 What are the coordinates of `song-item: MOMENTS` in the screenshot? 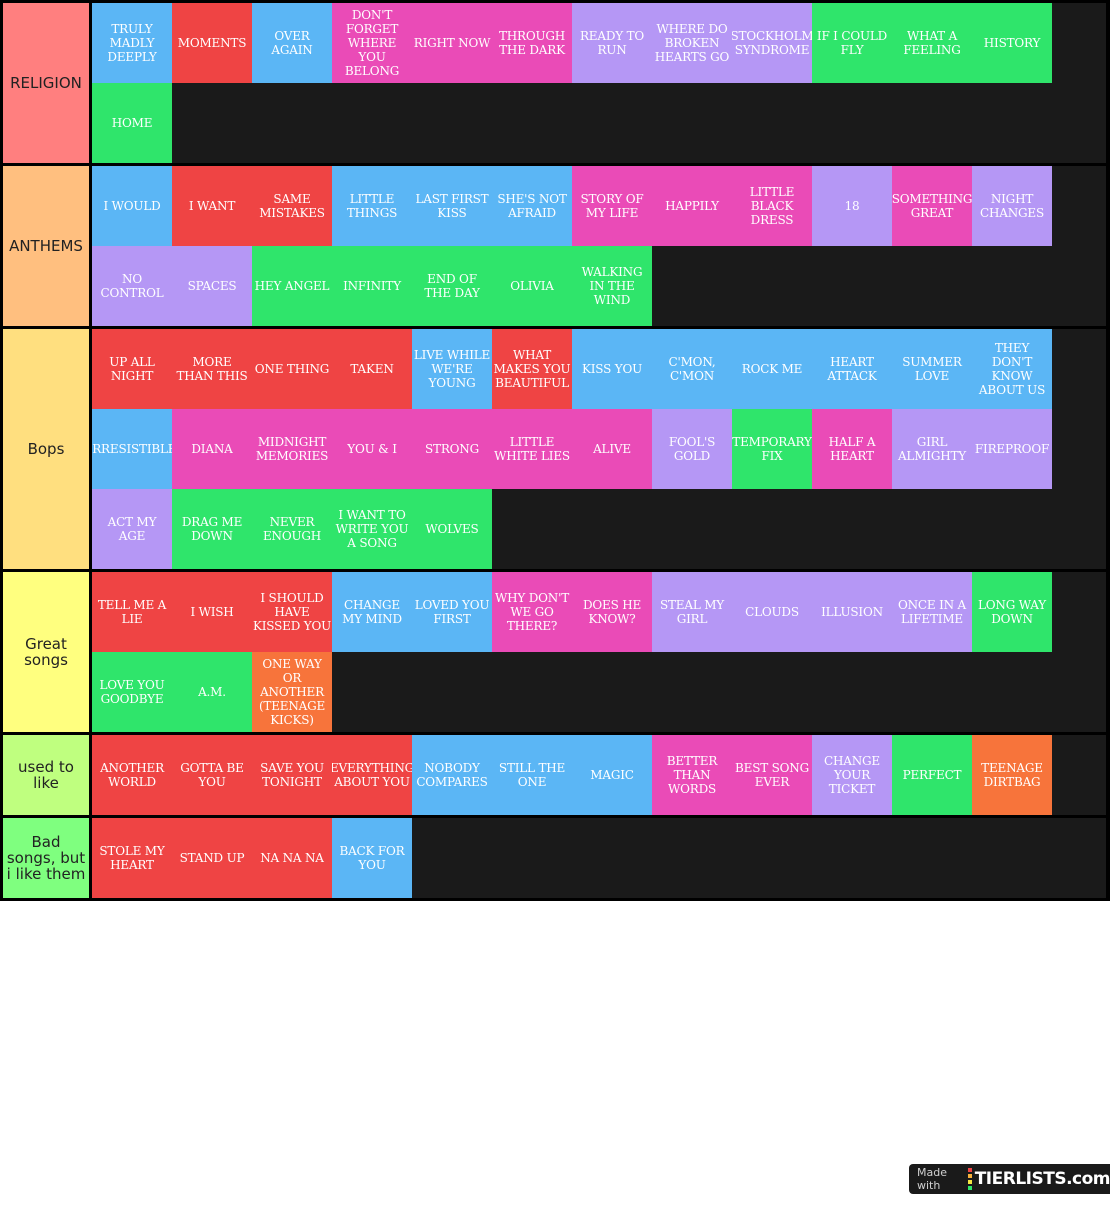 It's located at (212, 43).